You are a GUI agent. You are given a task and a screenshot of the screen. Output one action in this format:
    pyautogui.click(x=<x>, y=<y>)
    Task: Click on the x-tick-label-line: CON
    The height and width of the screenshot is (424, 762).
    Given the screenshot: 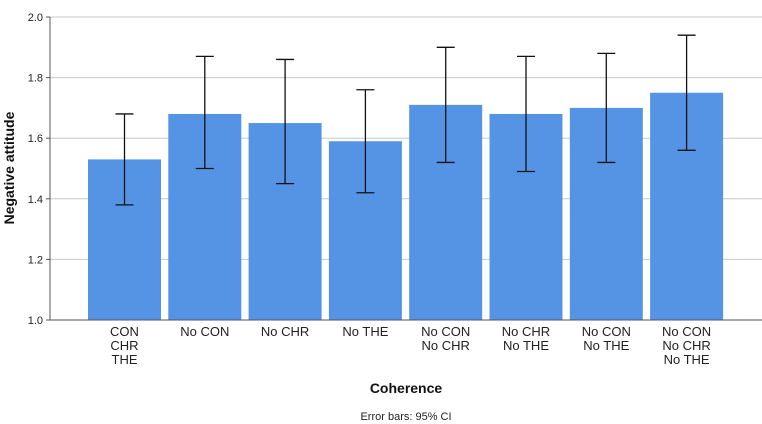 What is the action you would take?
    pyautogui.click(x=124, y=331)
    